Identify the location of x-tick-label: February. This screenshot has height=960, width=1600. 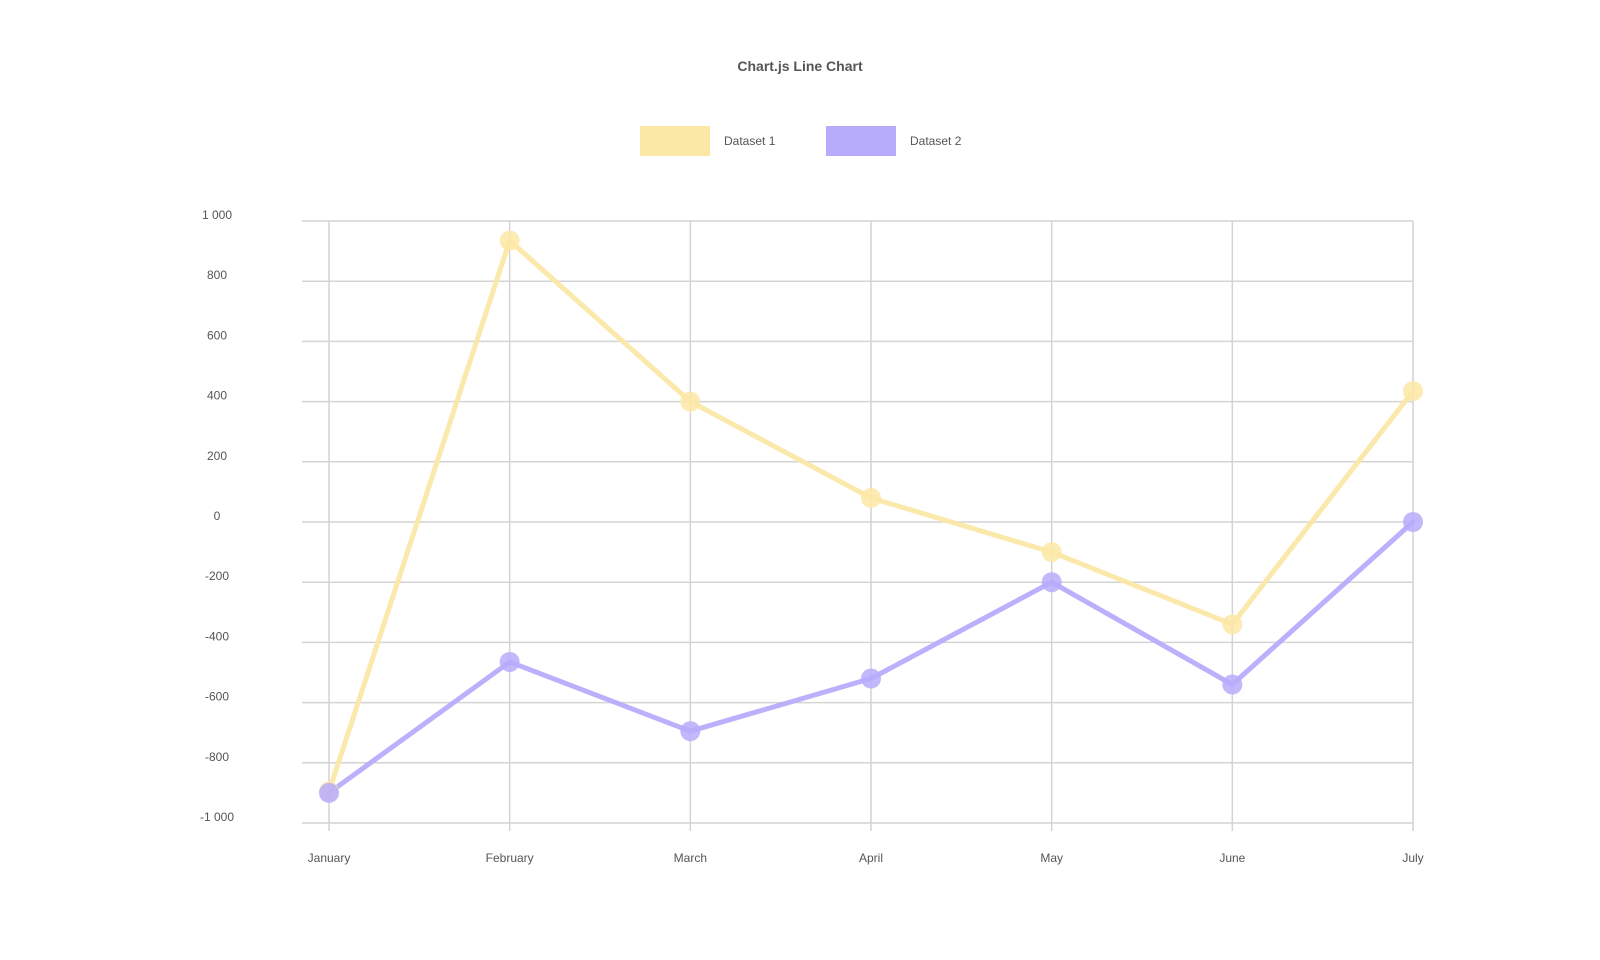
(510, 858).